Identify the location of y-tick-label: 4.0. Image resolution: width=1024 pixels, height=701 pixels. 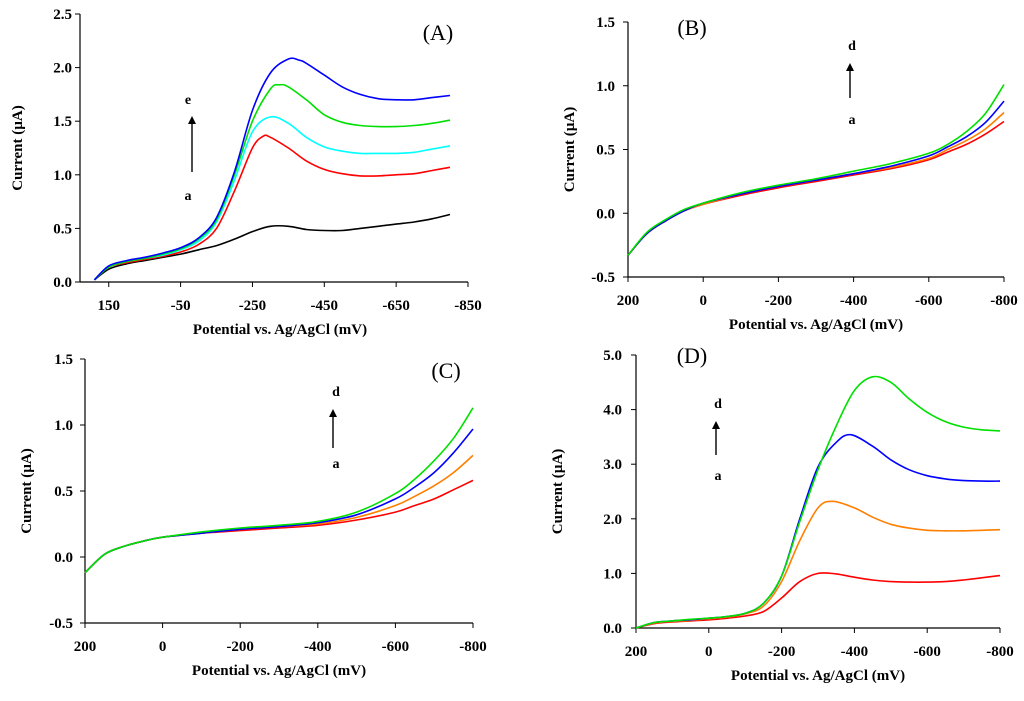
(612, 411).